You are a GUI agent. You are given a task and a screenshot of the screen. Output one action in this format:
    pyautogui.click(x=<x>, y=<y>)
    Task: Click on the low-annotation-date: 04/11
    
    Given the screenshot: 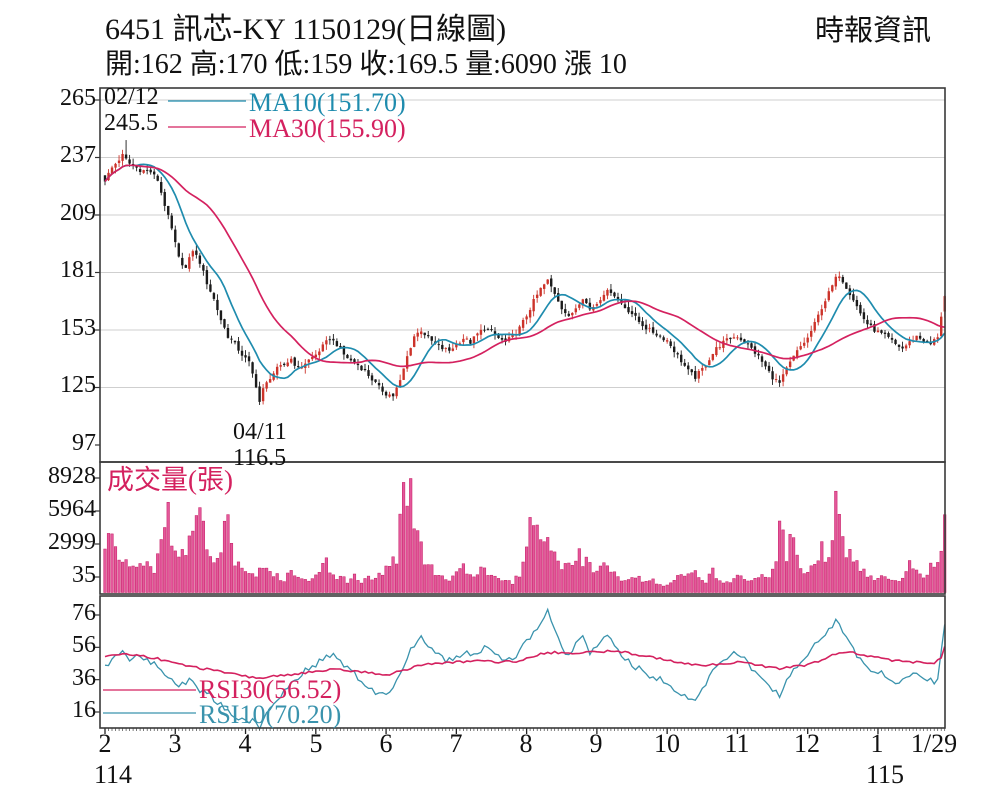 What is the action you would take?
    pyautogui.click(x=260, y=432)
    